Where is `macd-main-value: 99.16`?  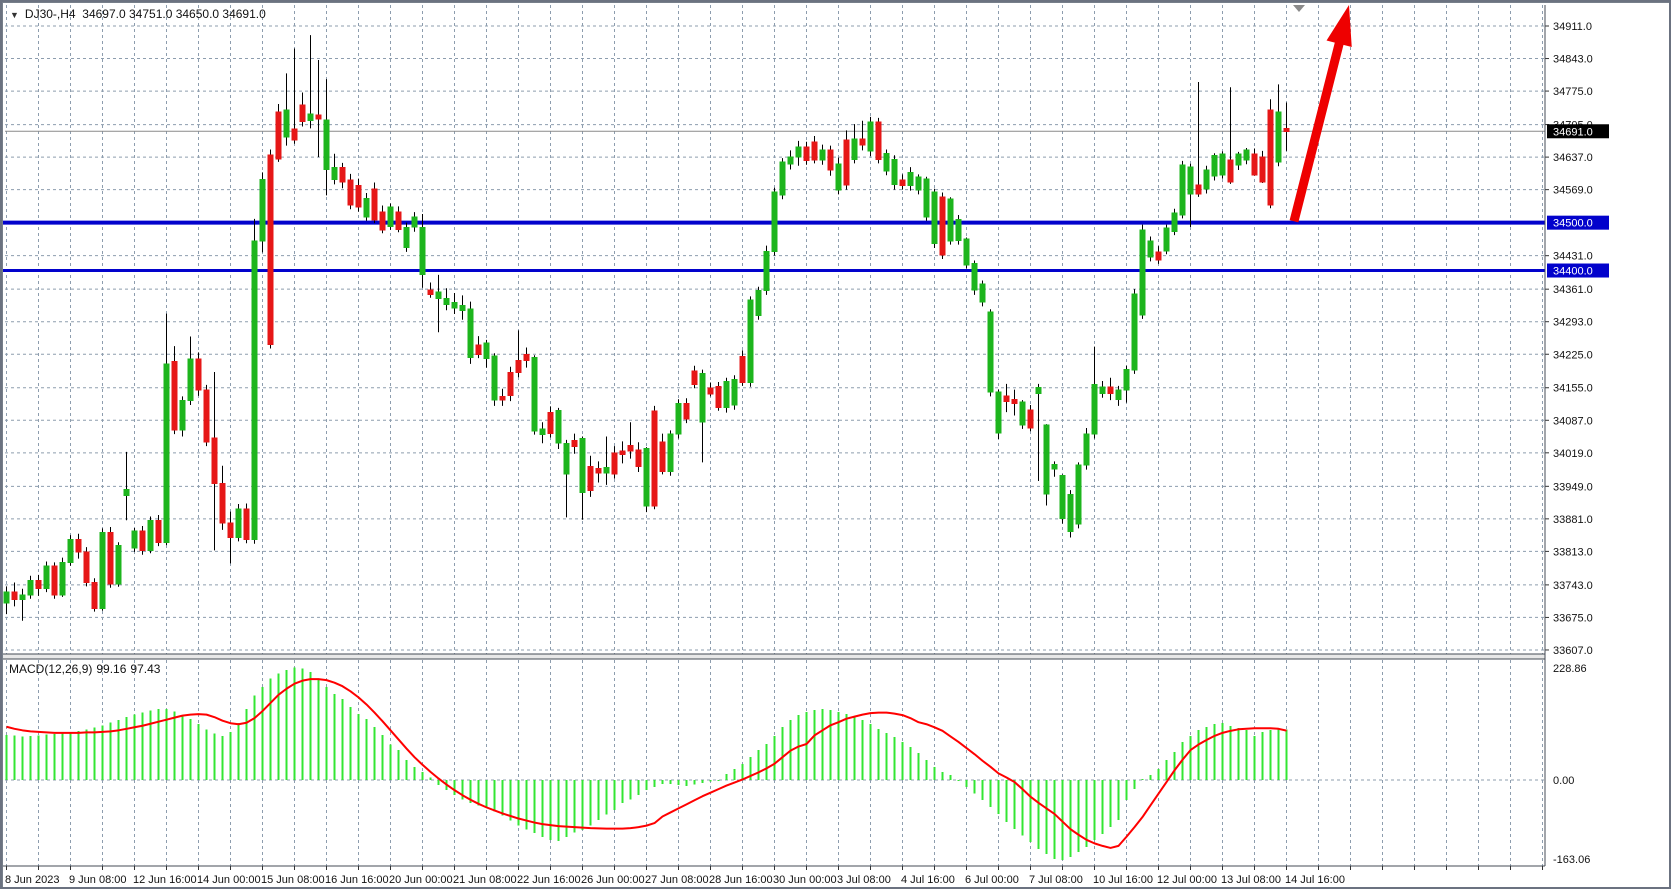 macd-main-value: 99.16 is located at coordinates (111, 669).